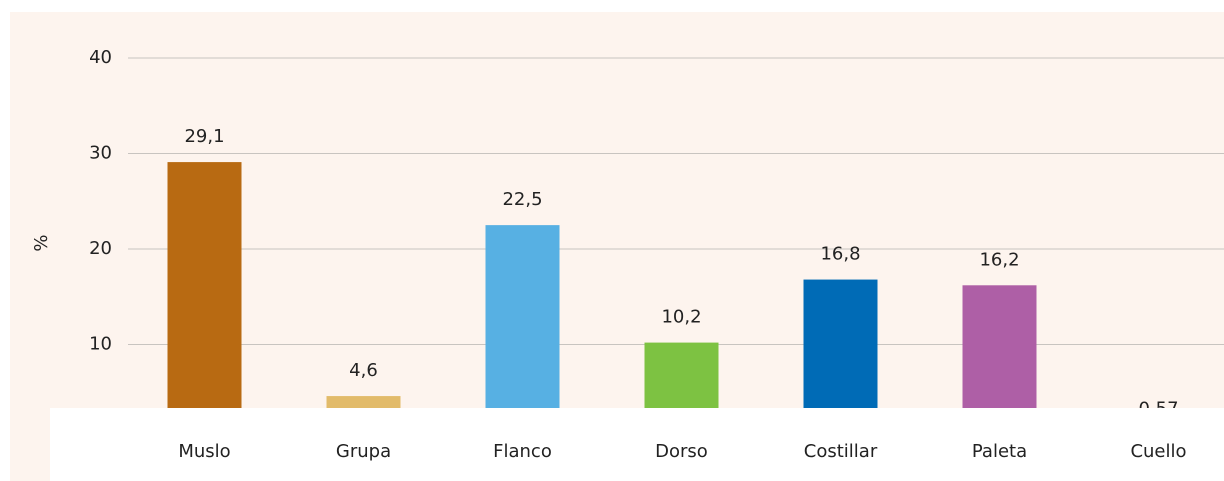 This screenshot has width=1224, height=481. What do you see at coordinates (100, 248) in the screenshot?
I see `y-tick-label: 20` at bounding box center [100, 248].